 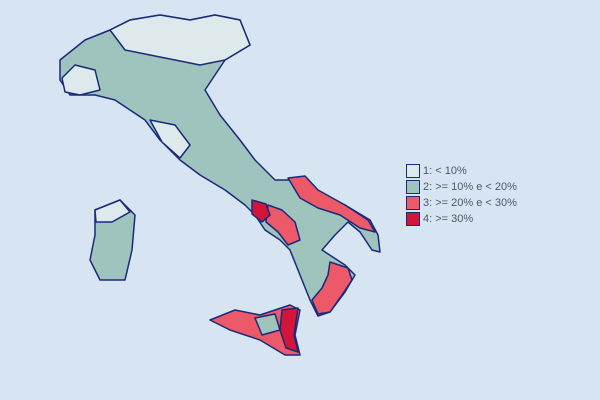 What do you see at coordinates (255, 330) in the screenshot?
I see `region-sicily` at bounding box center [255, 330].